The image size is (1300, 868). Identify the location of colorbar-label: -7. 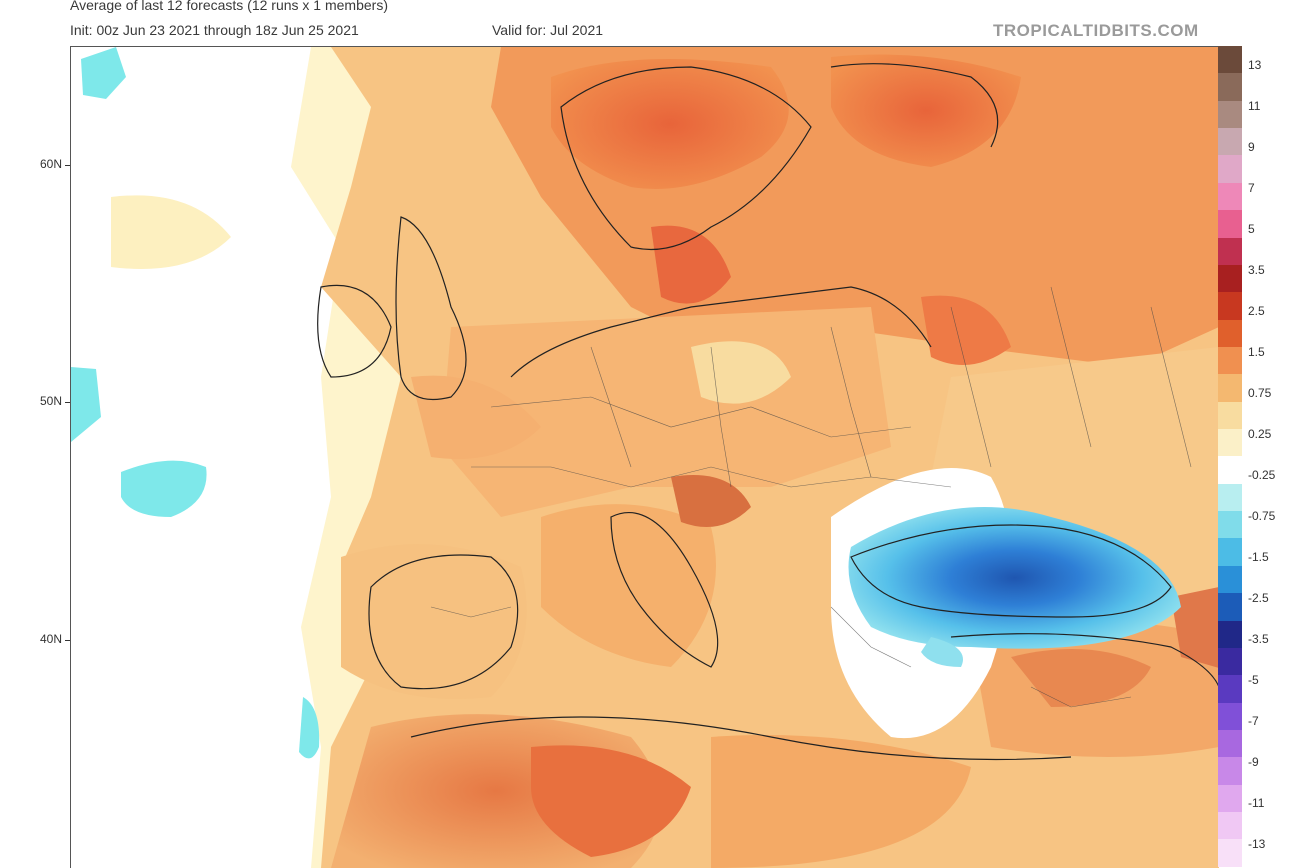
(1253, 721).